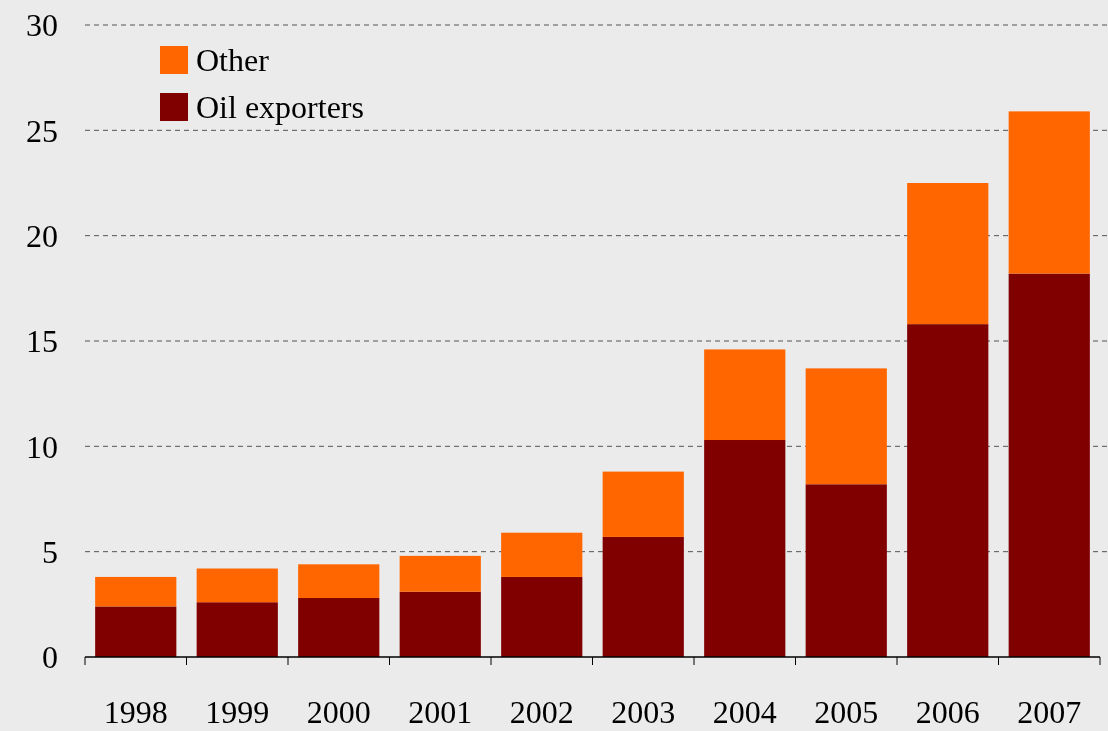  Describe the element at coordinates (42, 341) in the screenshot. I see `y-tick-label: 15` at that location.